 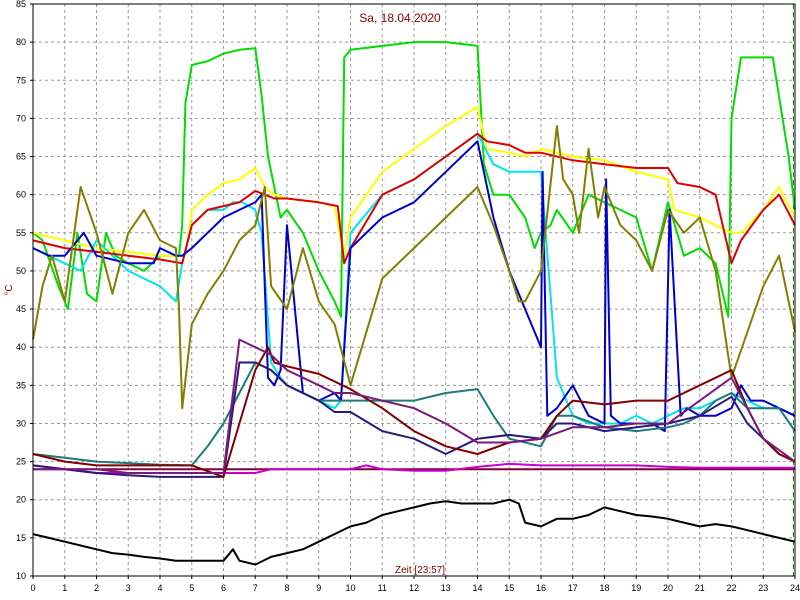 What do you see at coordinates (21, 4) in the screenshot?
I see `y-tick-label: 85` at bounding box center [21, 4].